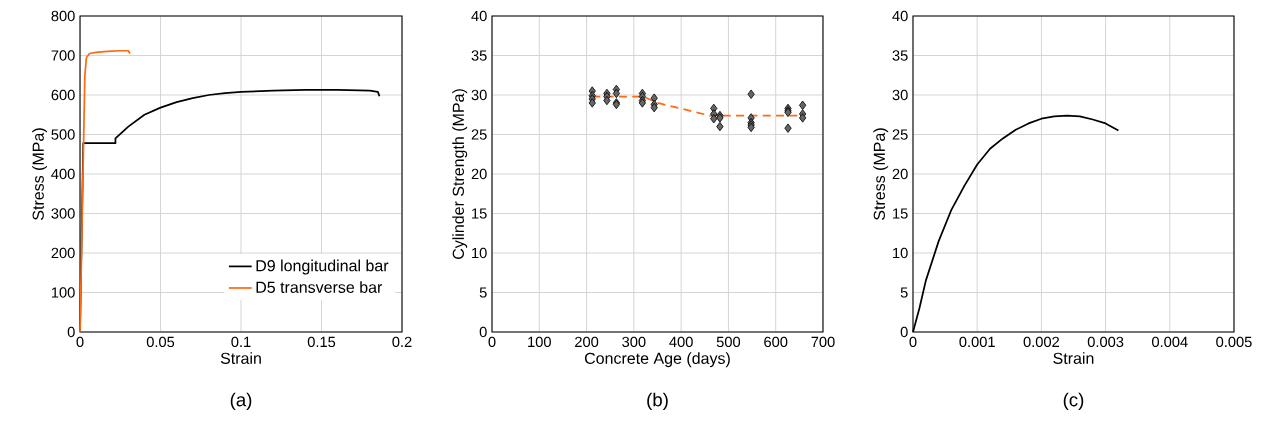  I want to click on x-tick-label: 0.15, so click(321, 342).